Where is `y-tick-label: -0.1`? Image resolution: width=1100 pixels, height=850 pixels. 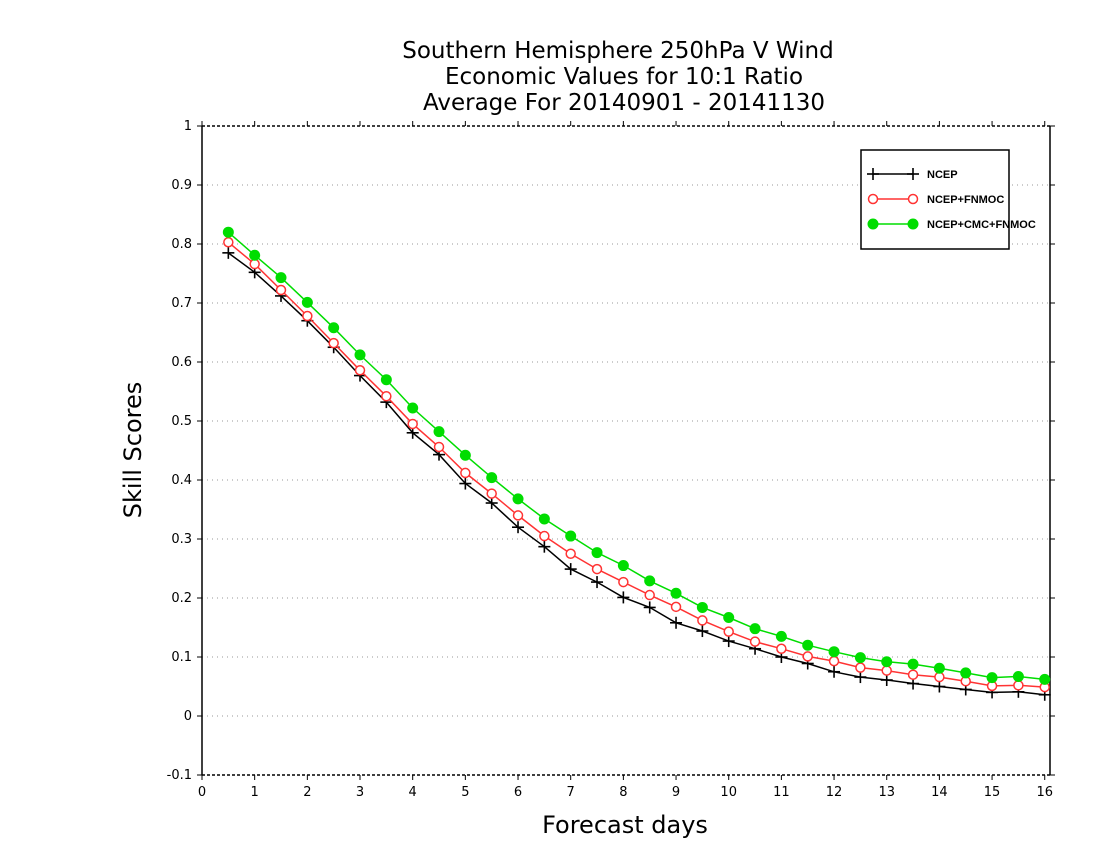 y-tick-label: -0.1 is located at coordinates (179, 775).